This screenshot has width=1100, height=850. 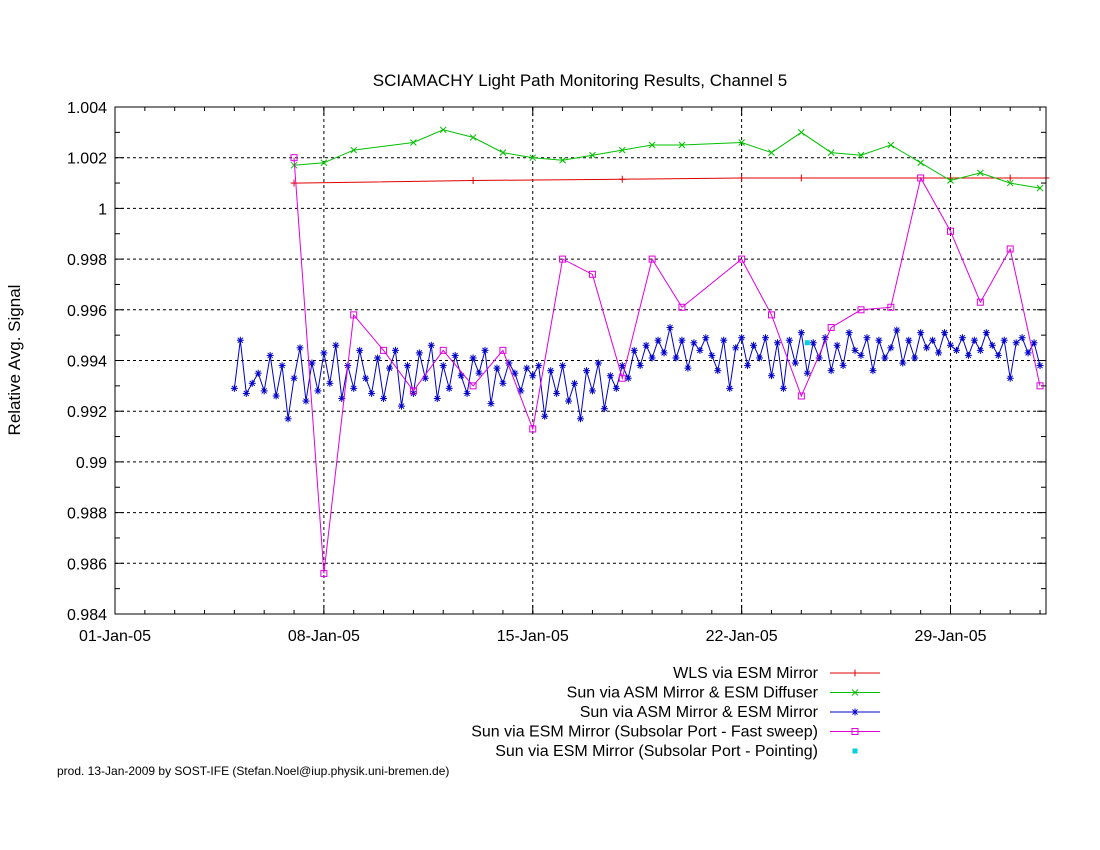 I want to click on x-tick-label: 01-Jan-05, so click(x=115, y=636).